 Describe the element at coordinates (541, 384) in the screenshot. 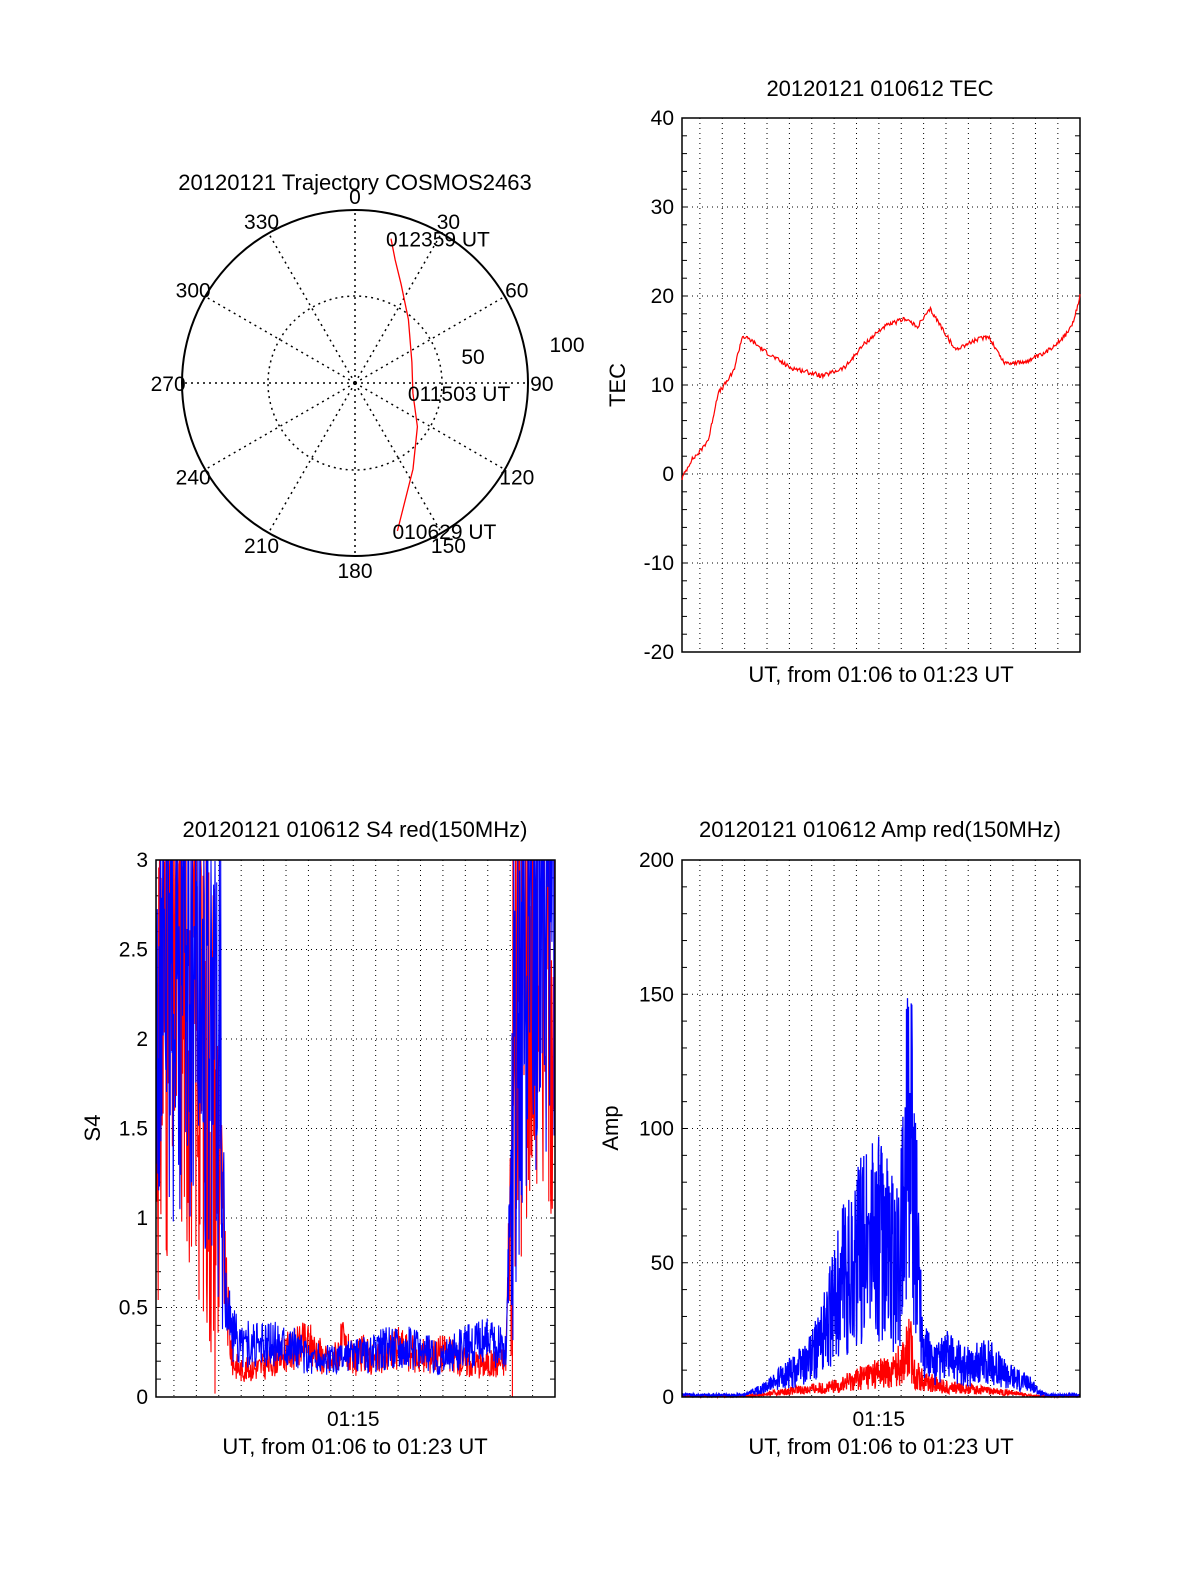

I see `polar-angle-label: 90` at that location.